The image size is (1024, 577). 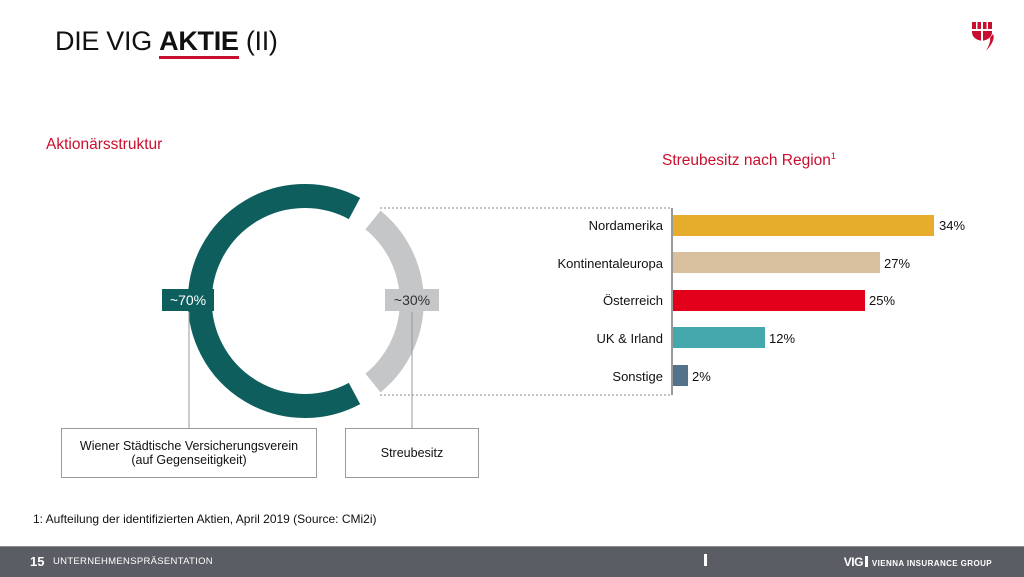 I want to click on footer-brand: VIG VIENNA INSURANCE GROUP, so click(x=918, y=562).